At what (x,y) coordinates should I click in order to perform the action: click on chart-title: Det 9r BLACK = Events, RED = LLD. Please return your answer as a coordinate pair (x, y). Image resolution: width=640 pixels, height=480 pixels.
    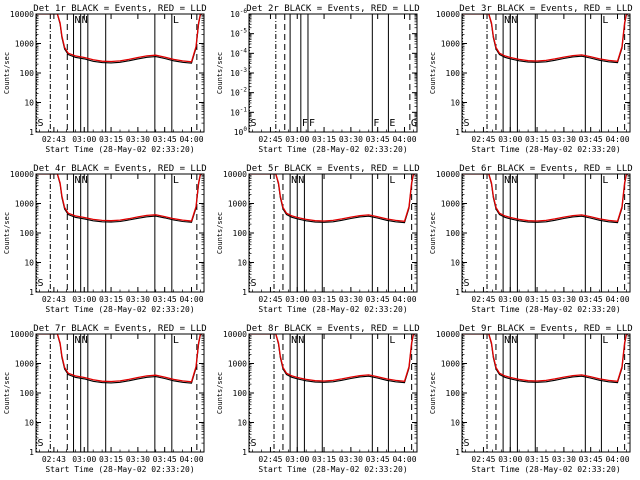
    Looking at the image, I should click on (545, 329).